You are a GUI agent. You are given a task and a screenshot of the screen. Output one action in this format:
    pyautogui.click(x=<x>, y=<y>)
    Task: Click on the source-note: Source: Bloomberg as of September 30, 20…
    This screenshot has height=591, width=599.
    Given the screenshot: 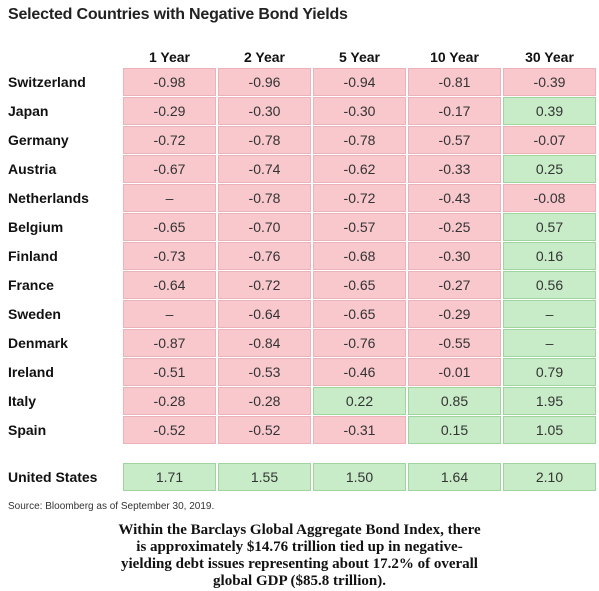 What is the action you would take?
    pyautogui.click(x=111, y=506)
    